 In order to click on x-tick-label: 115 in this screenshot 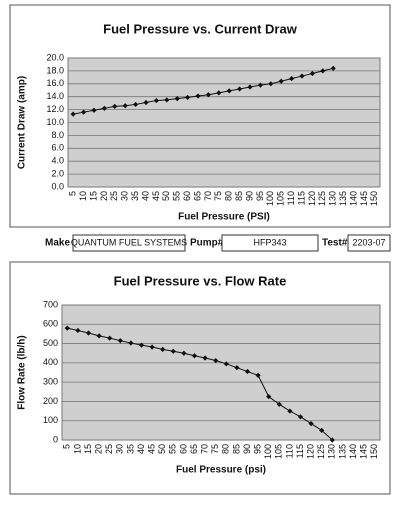, I will do `click(301, 198)`.